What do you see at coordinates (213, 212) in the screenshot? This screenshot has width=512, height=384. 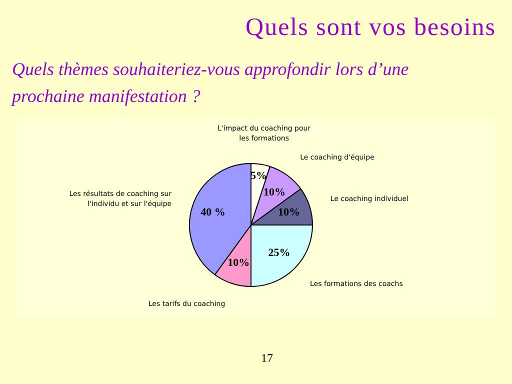 I see `data-label: 40 %` at bounding box center [213, 212].